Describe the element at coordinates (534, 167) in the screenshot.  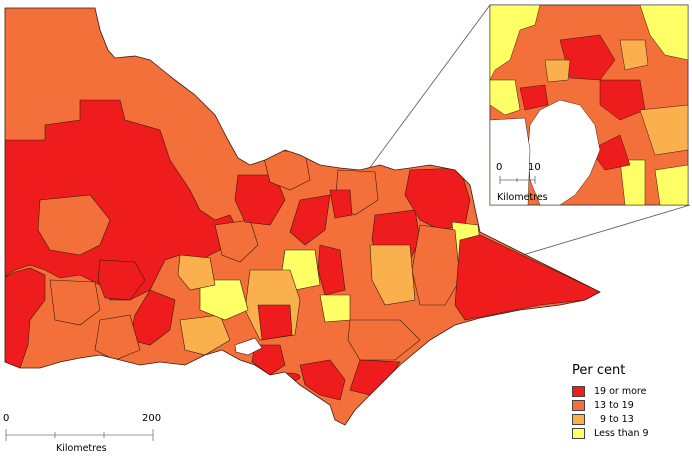
I see `inset-scale-end: 10` at that location.